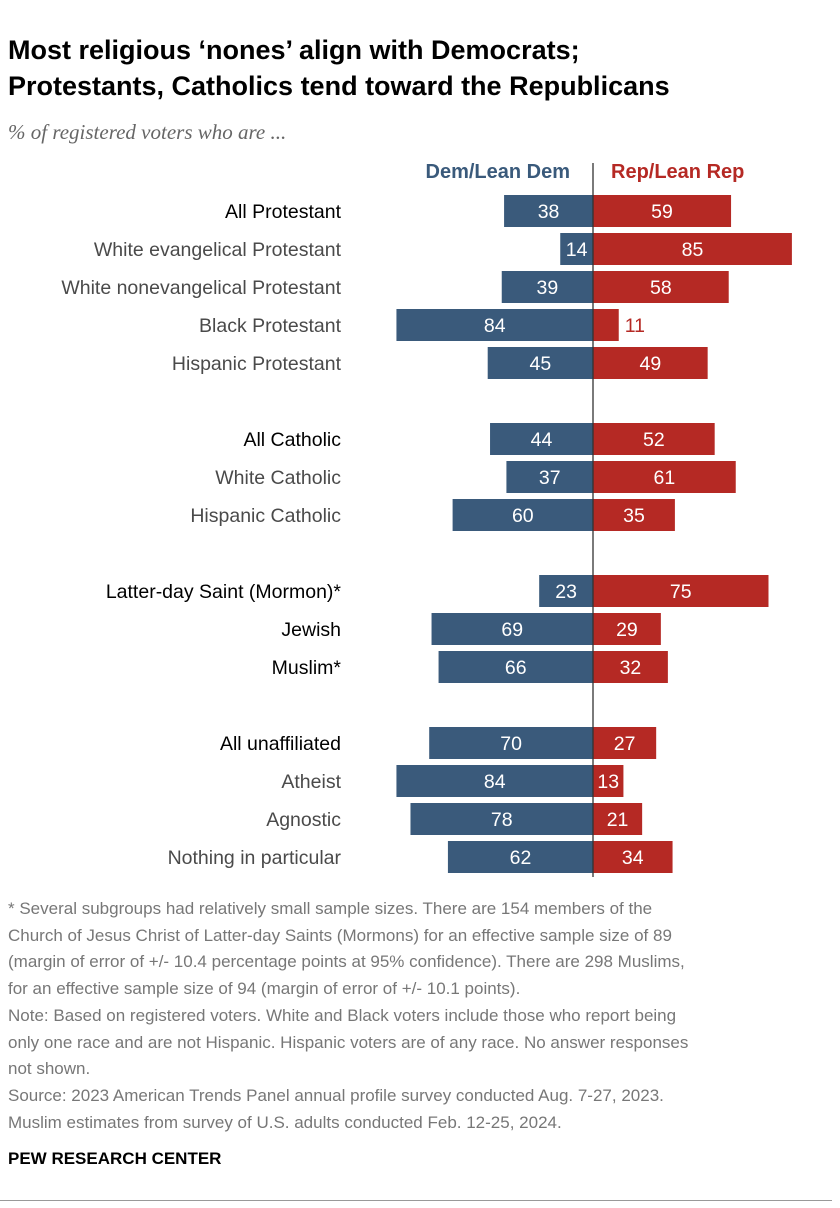 The image size is (840, 1208). What do you see at coordinates (678, 172) in the screenshot?
I see `legend-rep: Rep/Lean Rep` at bounding box center [678, 172].